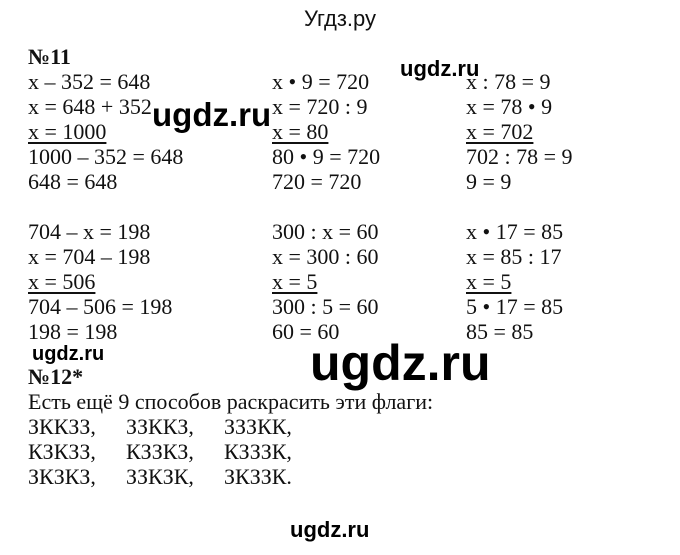 This screenshot has height=555, width=680. I want to click on equation-line: 720 = 720, so click(317, 181).